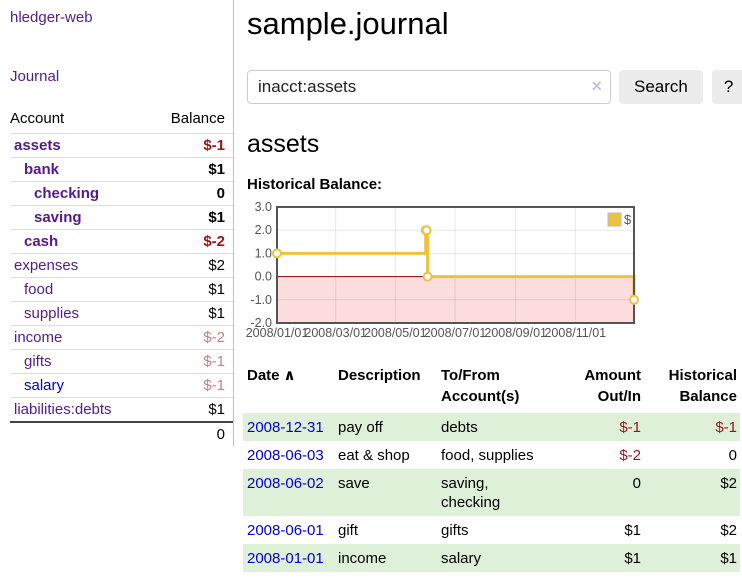  Describe the element at coordinates (121, 289) in the screenshot. I see `account-row-food: food $1` at that location.